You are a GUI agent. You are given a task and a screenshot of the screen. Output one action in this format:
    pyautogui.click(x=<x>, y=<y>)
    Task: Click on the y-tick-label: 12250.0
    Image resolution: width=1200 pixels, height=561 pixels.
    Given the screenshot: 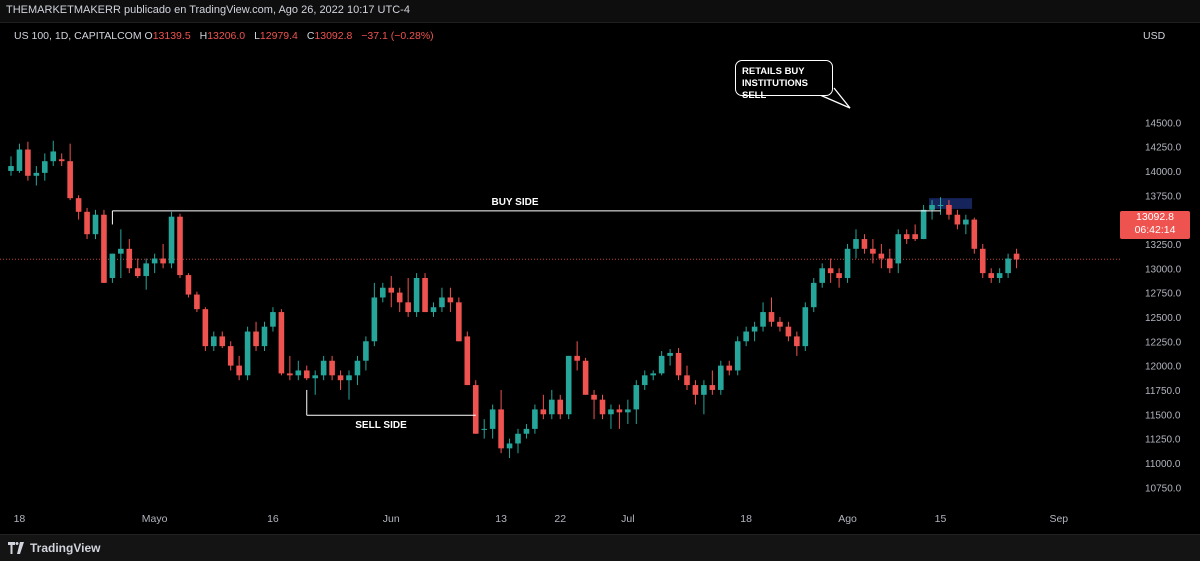 What is the action you would take?
    pyautogui.click(x=1163, y=342)
    